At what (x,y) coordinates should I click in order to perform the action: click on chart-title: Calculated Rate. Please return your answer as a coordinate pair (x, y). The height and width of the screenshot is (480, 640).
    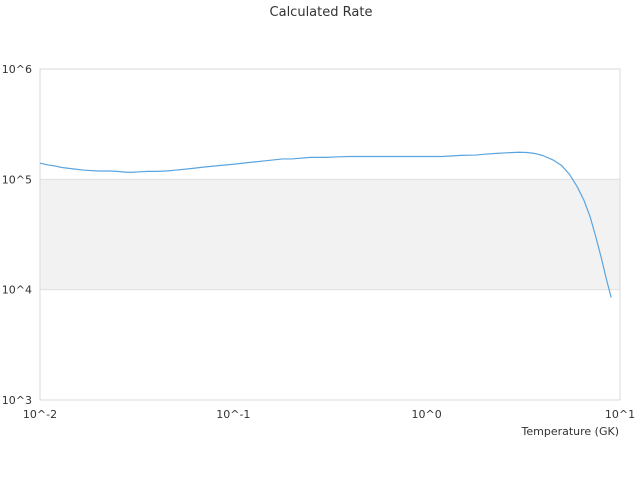
    Looking at the image, I should click on (321, 12).